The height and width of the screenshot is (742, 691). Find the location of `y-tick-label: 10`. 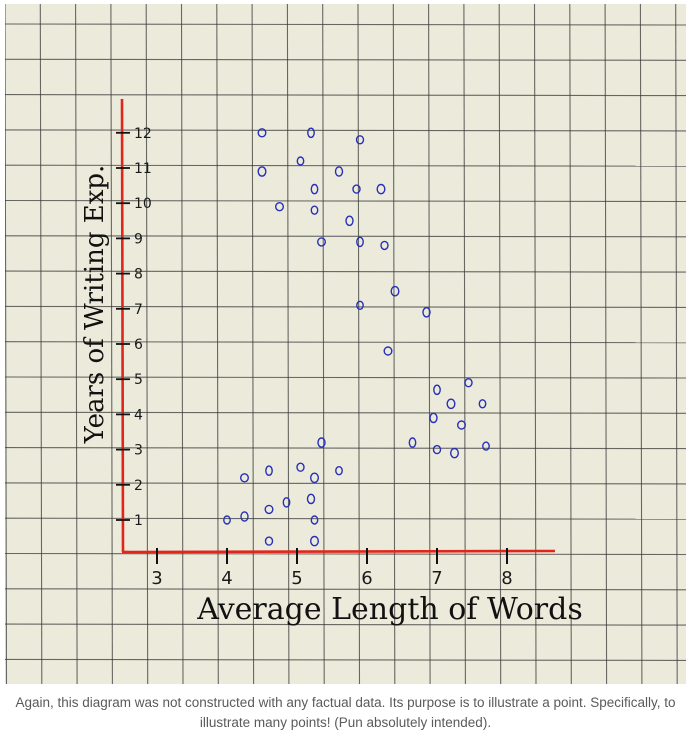

y-tick-label: 10 is located at coordinates (143, 204).